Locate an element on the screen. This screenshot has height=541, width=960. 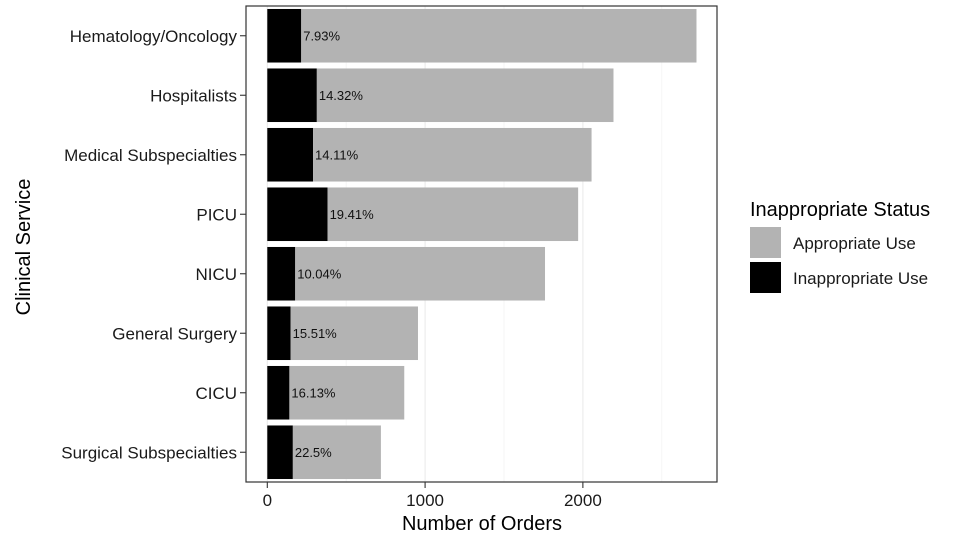
bar-appropriate-use-cicu is located at coordinates (347, 392).